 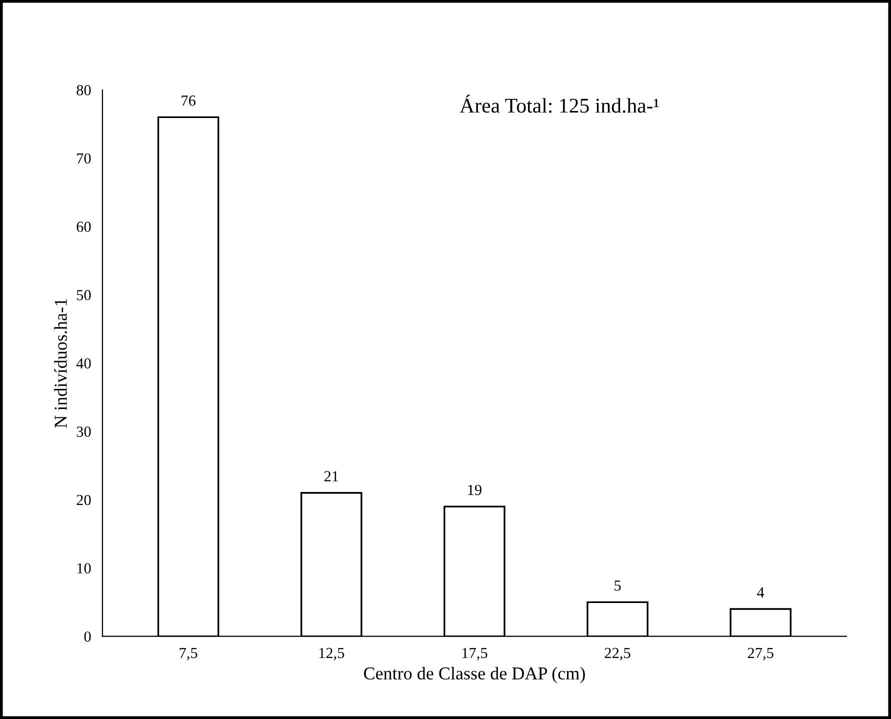 What do you see at coordinates (83, 363) in the screenshot?
I see `y-tick-label: 40` at bounding box center [83, 363].